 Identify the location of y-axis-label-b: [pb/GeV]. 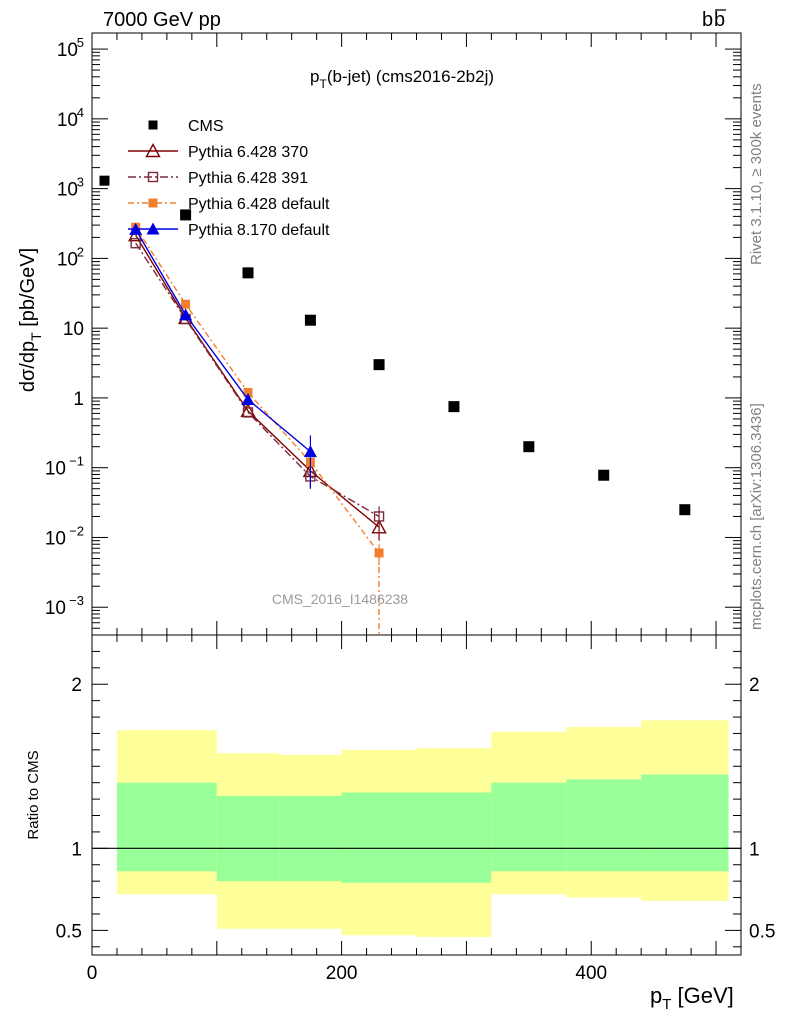
(28, 290).